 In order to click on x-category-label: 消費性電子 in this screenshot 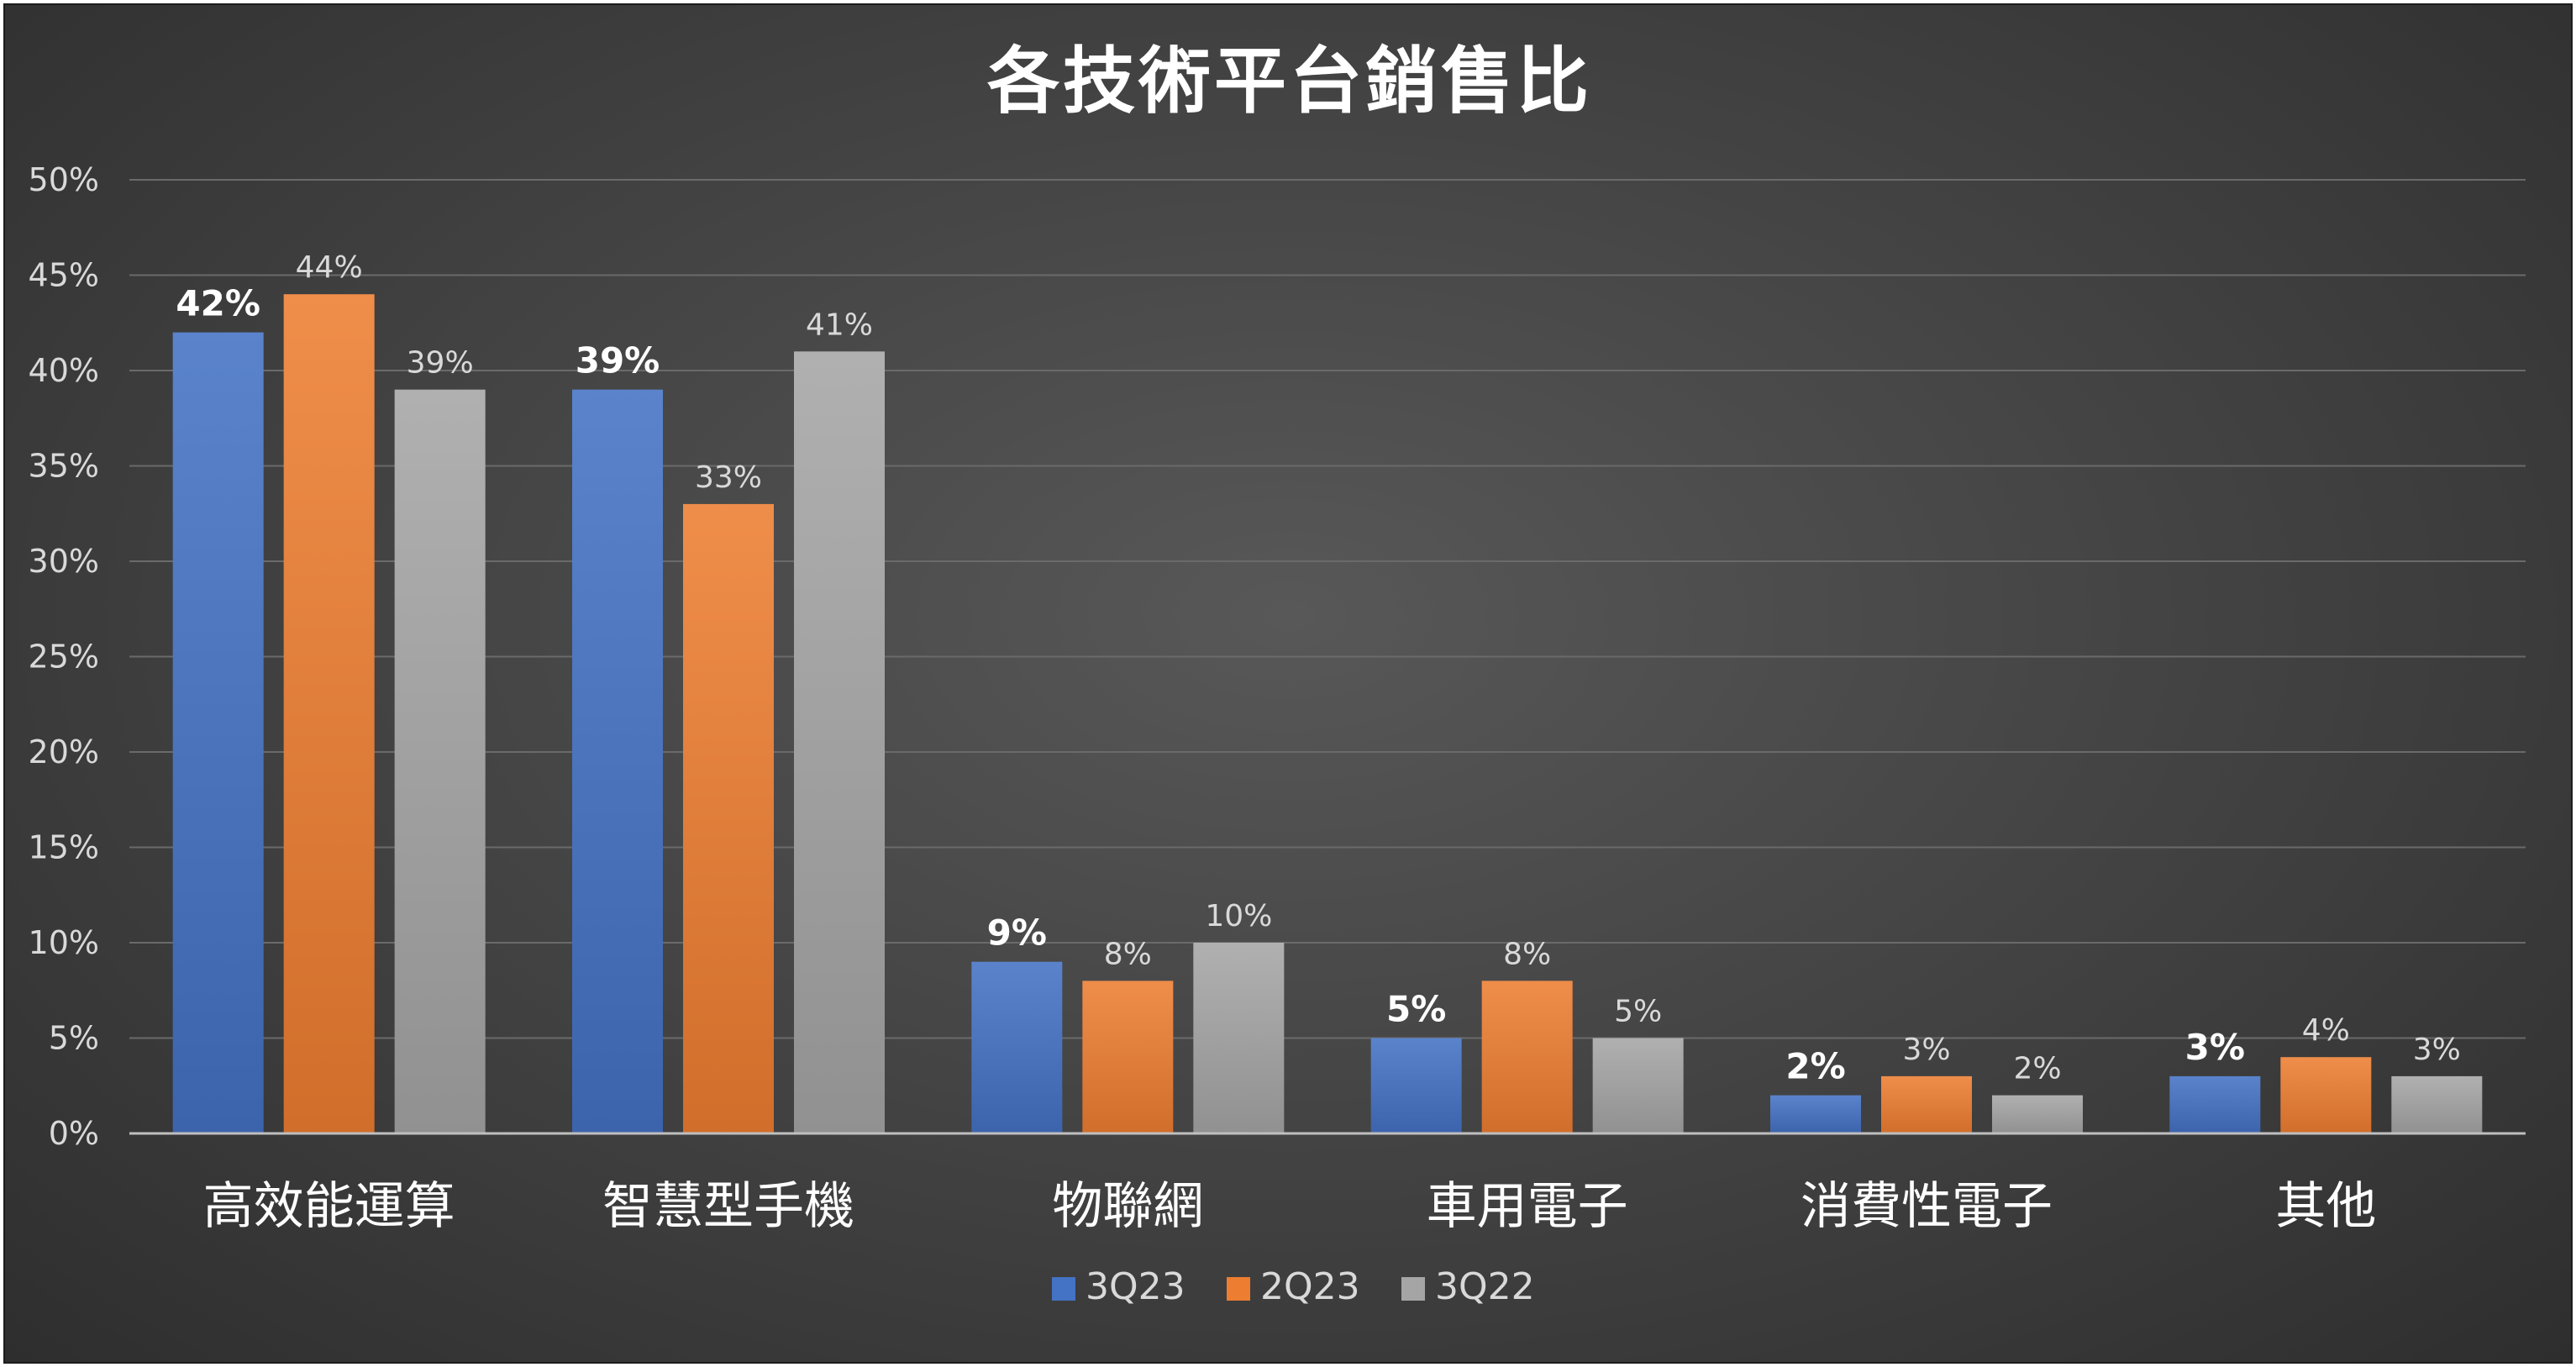, I will do `click(1927, 1206)`.